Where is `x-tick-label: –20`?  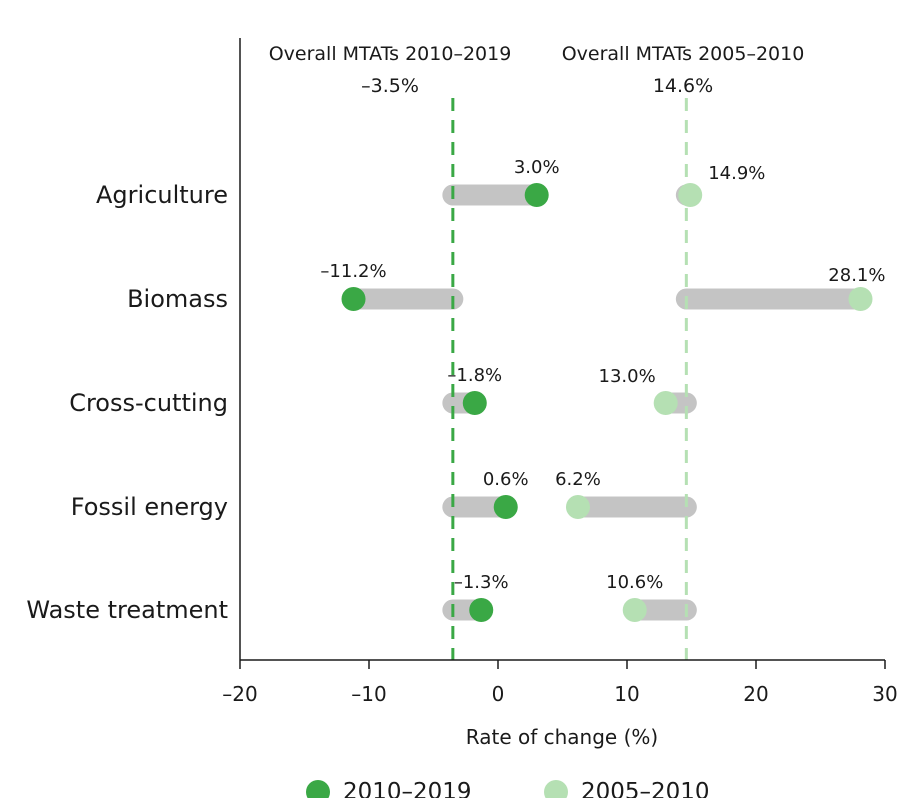 x-tick-label: –20 is located at coordinates (239, 694).